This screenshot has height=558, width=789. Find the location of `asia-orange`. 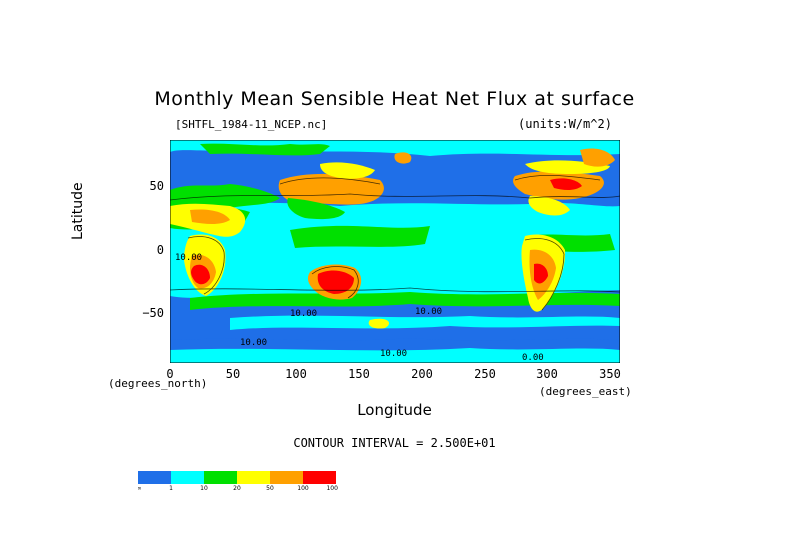

asia-orange is located at coordinates (331, 189).